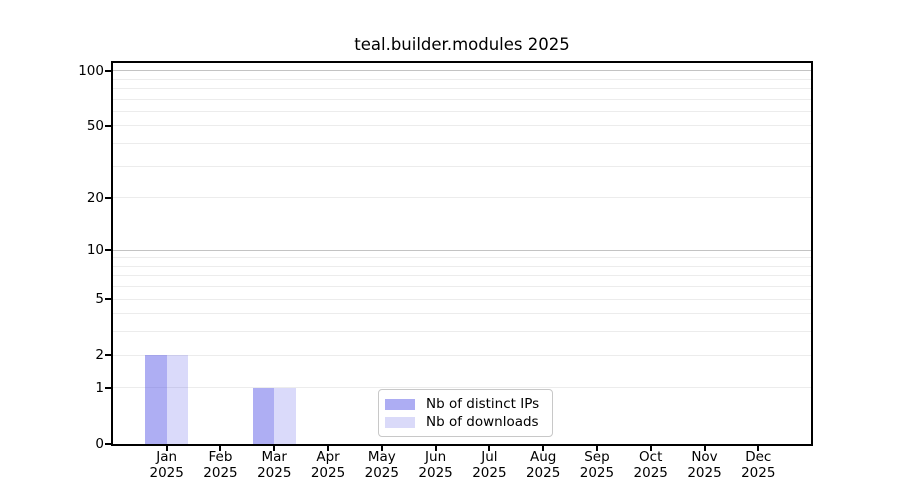 The width and height of the screenshot is (900, 500). Describe the element at coordinates (99, 299) in the screenshot. I see `y-tick-label-5: 5` at that location.